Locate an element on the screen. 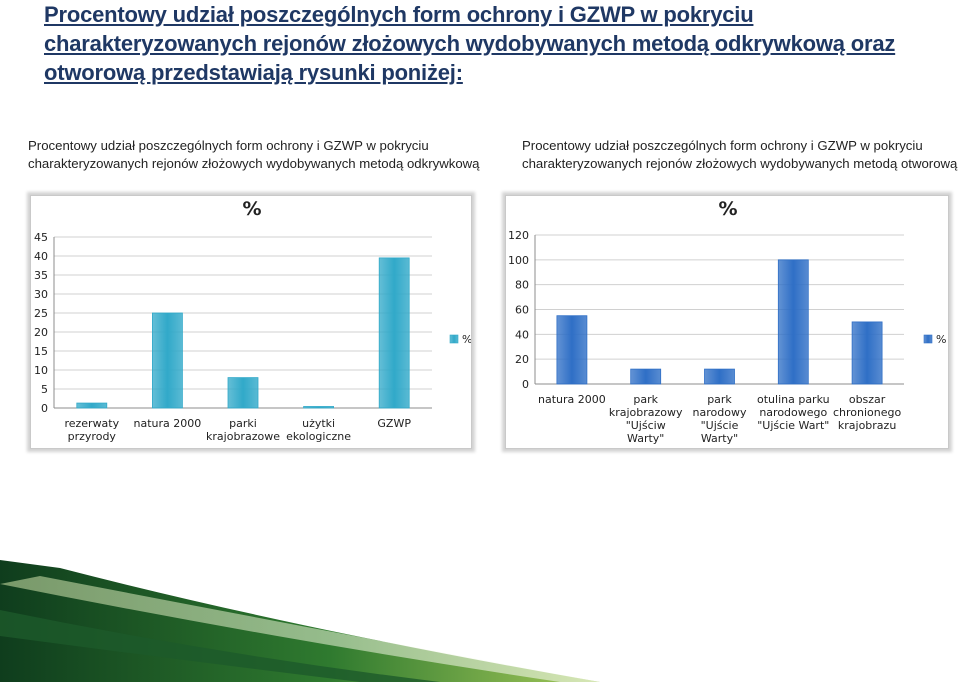 The height and width of the screenshot is (682, 960). chart1-category-label-line: natura 2000 is located at coordinates (168, 423).